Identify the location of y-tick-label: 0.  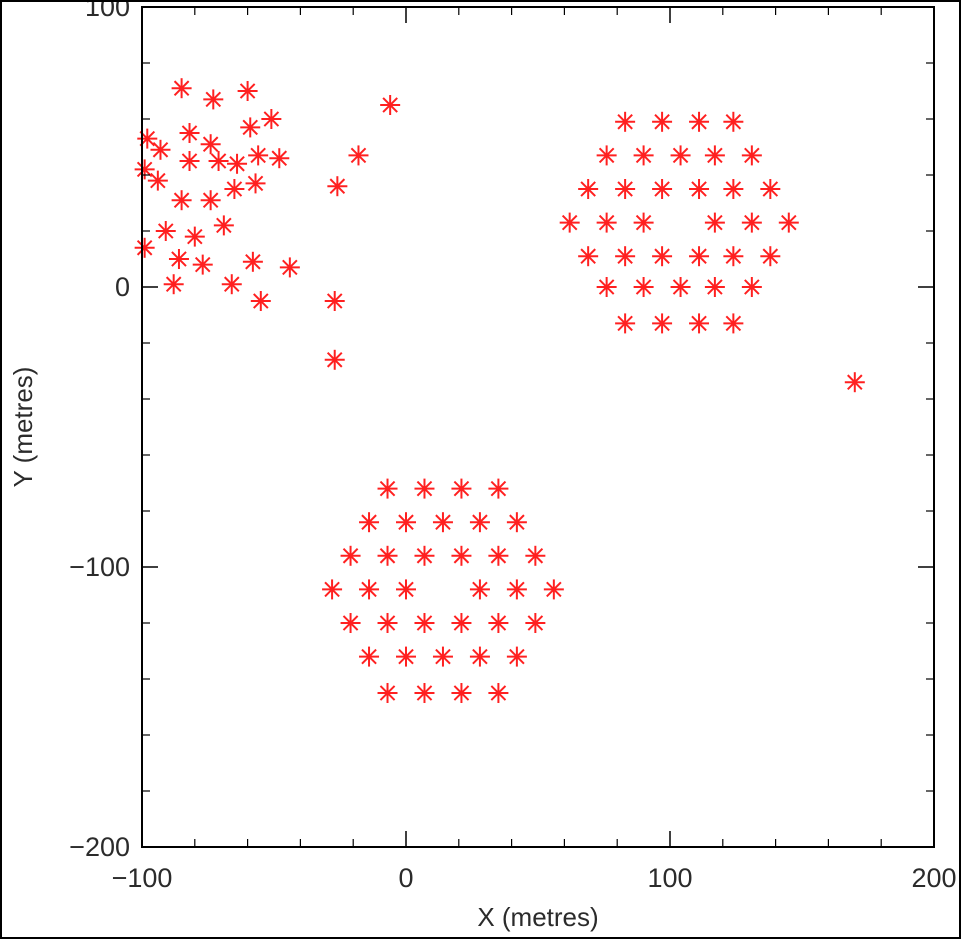
(122, 287).